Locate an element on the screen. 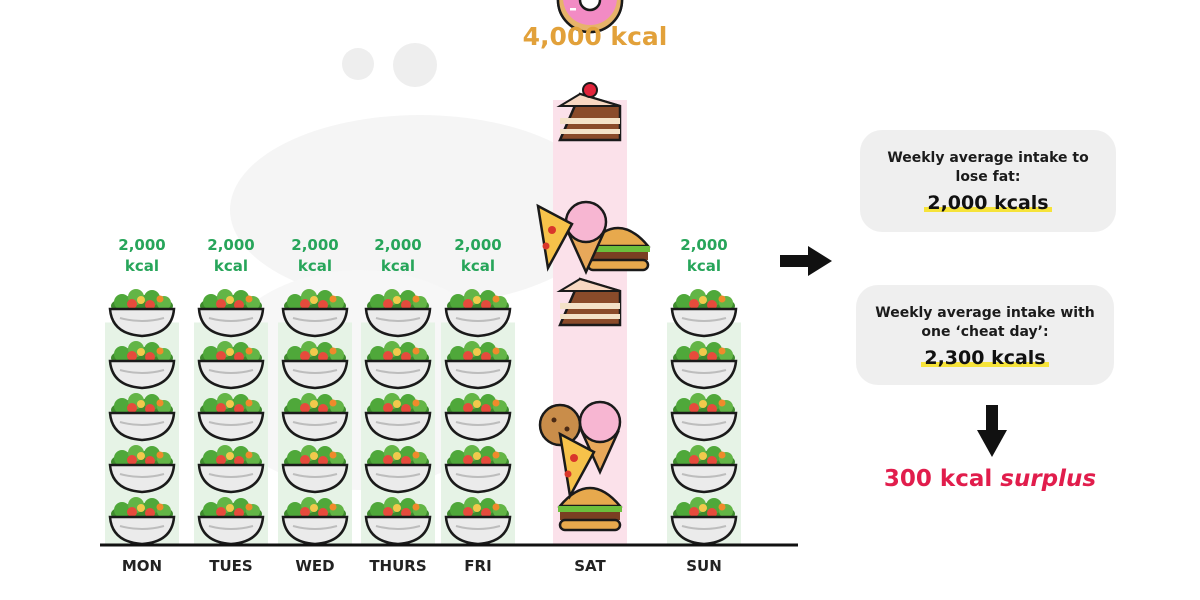  value-label-fri: 2,000 kcal is located at coordinates (478, 255).